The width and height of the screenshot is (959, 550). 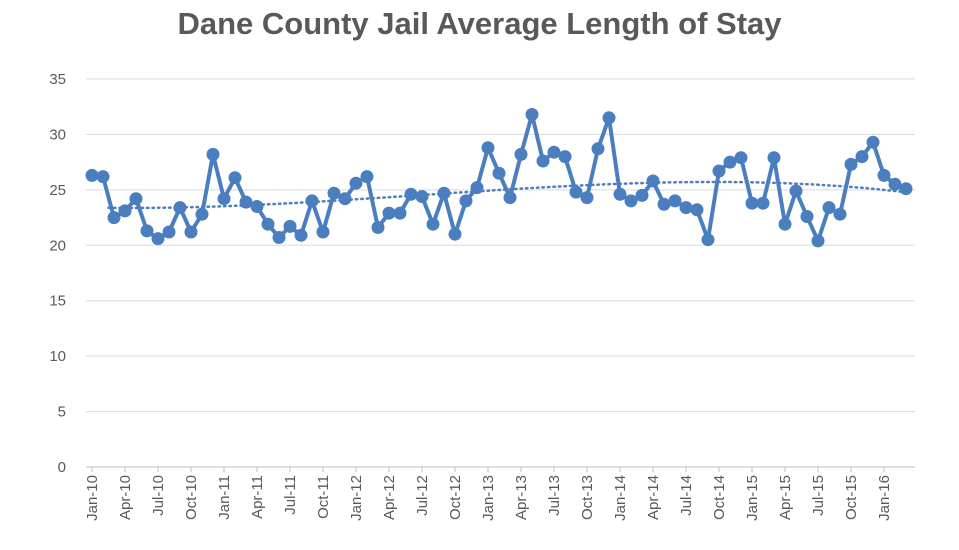 I want to click on y-tick-label: 10, so click(x=57, y=356).